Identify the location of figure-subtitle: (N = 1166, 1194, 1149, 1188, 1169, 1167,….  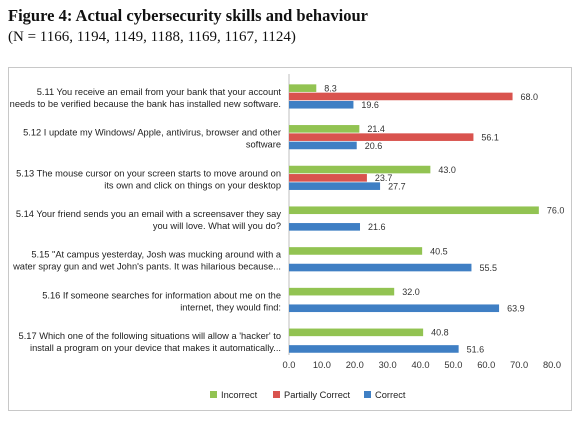
(152, 37).